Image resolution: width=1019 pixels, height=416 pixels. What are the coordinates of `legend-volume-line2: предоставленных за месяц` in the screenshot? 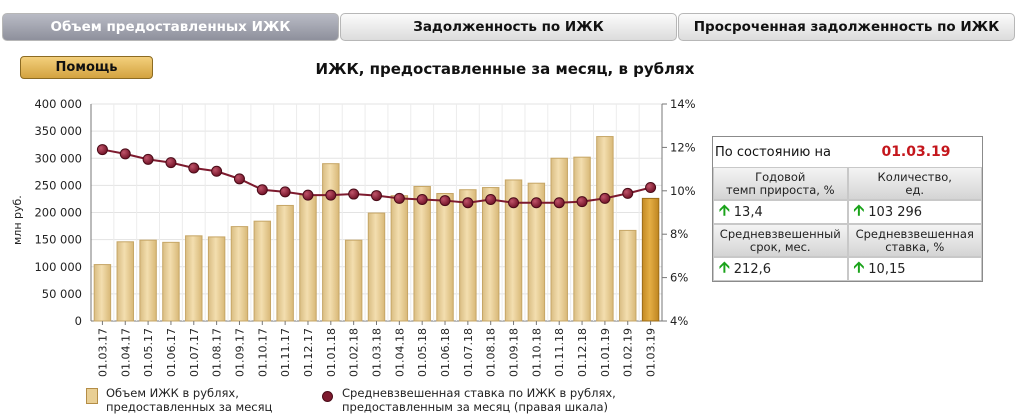 It's located at (189, 407).